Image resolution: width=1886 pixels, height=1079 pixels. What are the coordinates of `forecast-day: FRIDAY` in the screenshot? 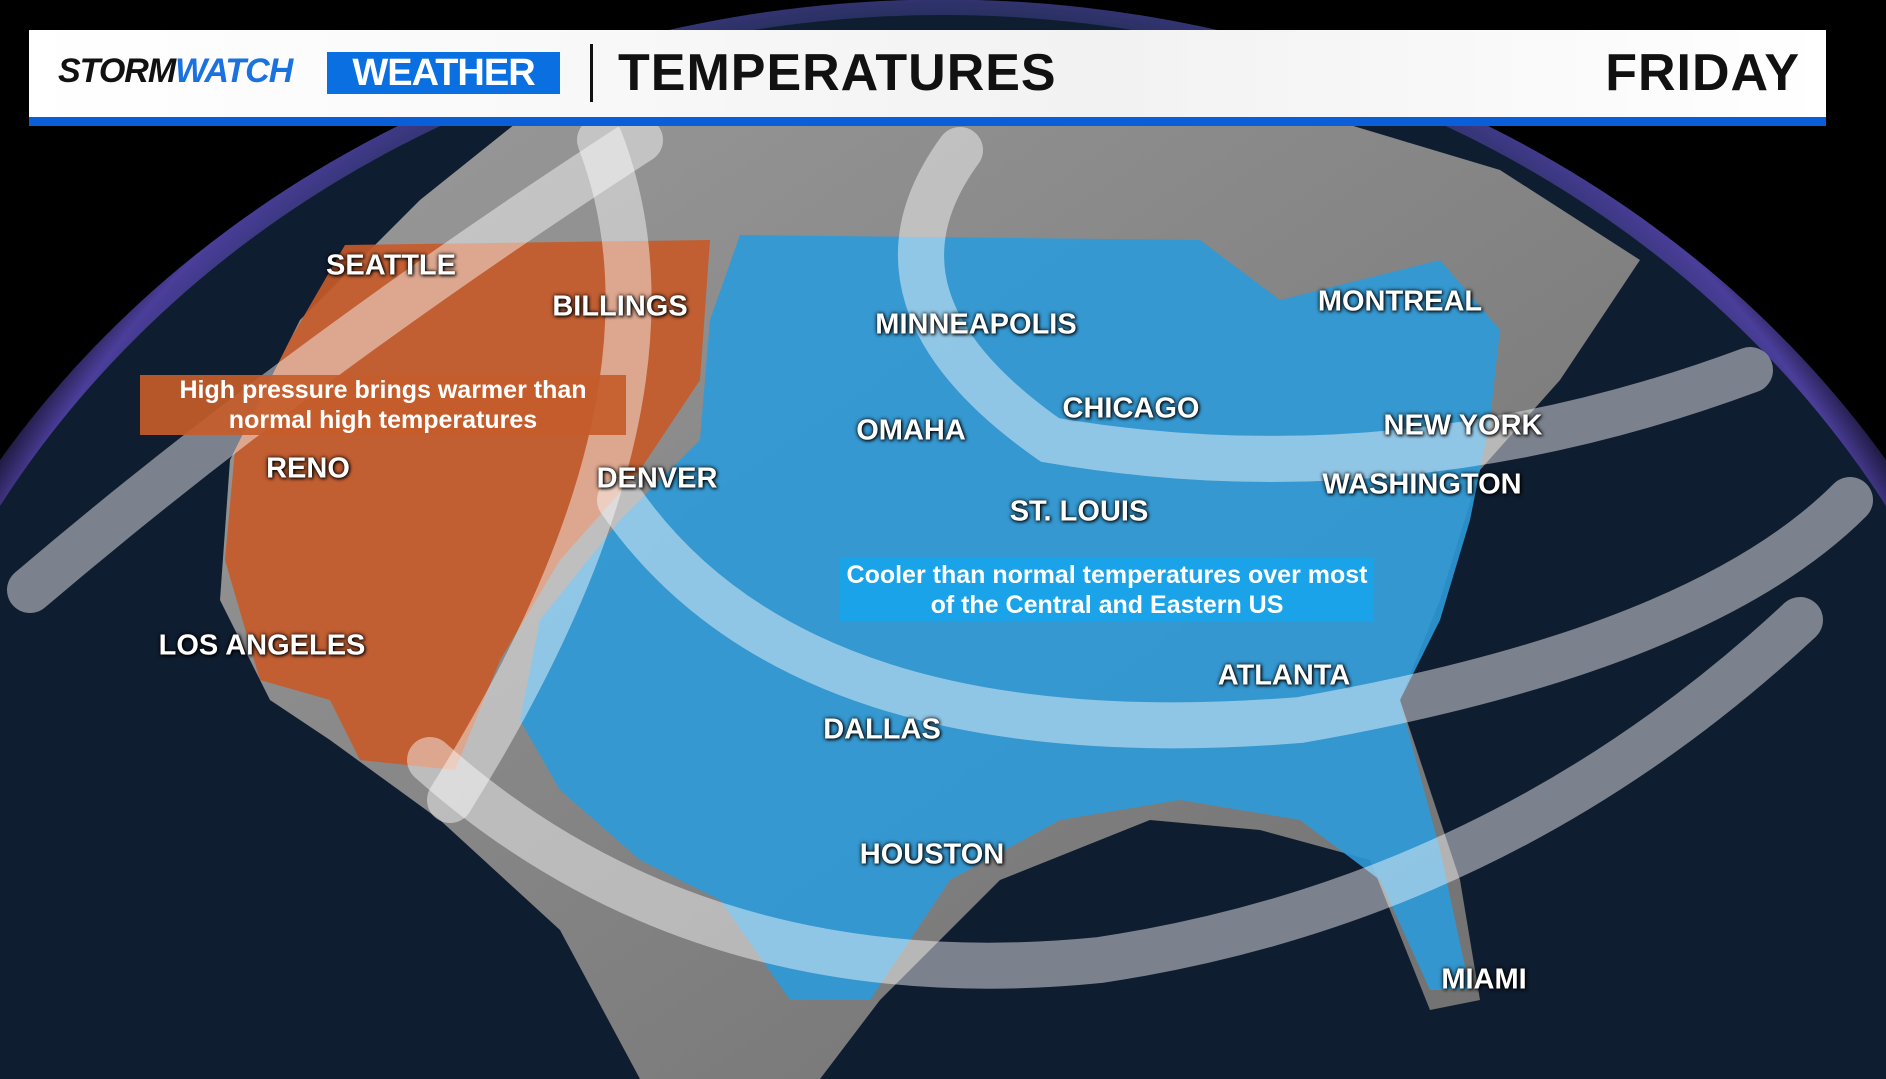 It's located at (1702, 73).